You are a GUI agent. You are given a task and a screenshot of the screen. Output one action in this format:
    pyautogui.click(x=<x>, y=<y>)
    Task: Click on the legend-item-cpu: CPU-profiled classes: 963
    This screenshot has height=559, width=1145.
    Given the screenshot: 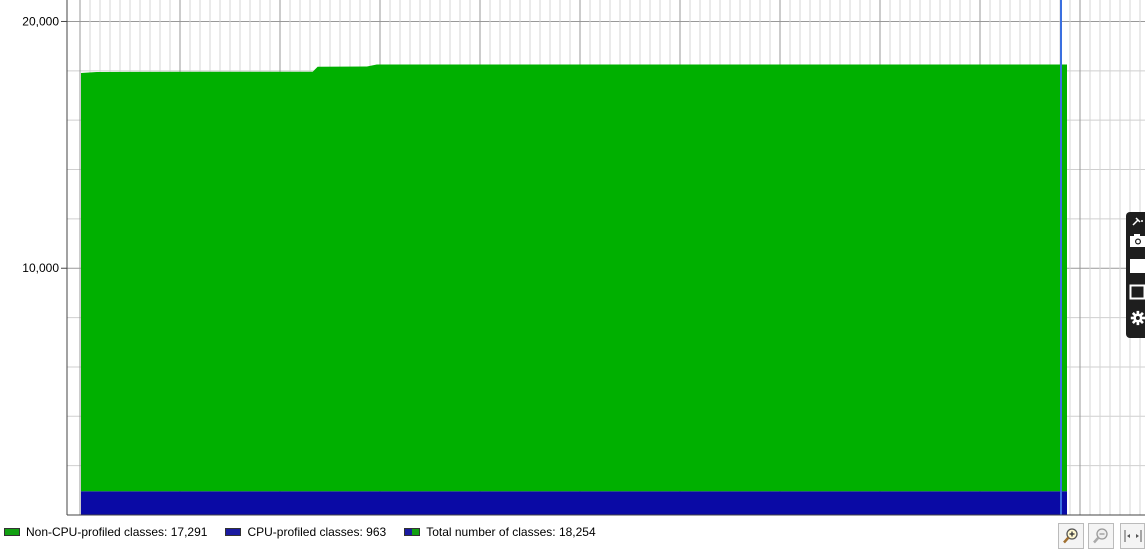 What is the action you would take?
    pyautogui.click(x=303, y=532)
    